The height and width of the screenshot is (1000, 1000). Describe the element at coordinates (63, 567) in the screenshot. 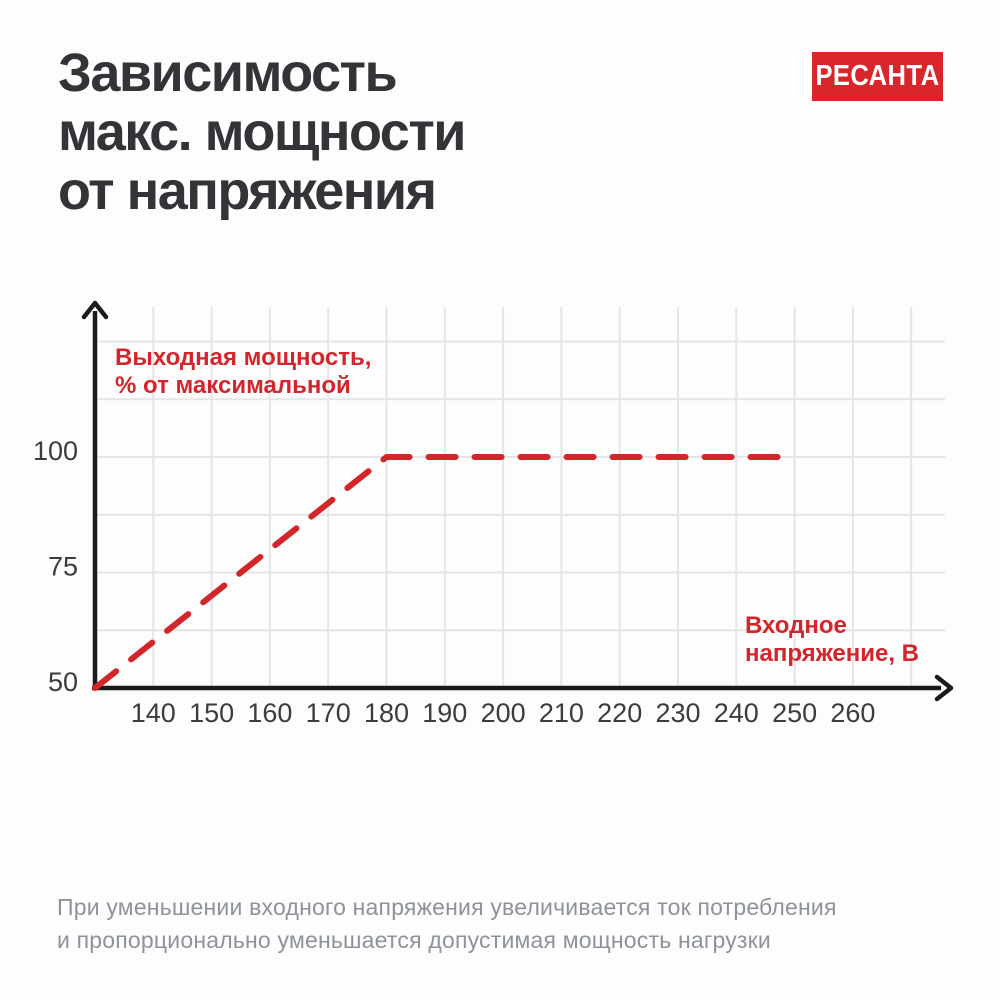

I see `y-tick-label: 75` at that location.